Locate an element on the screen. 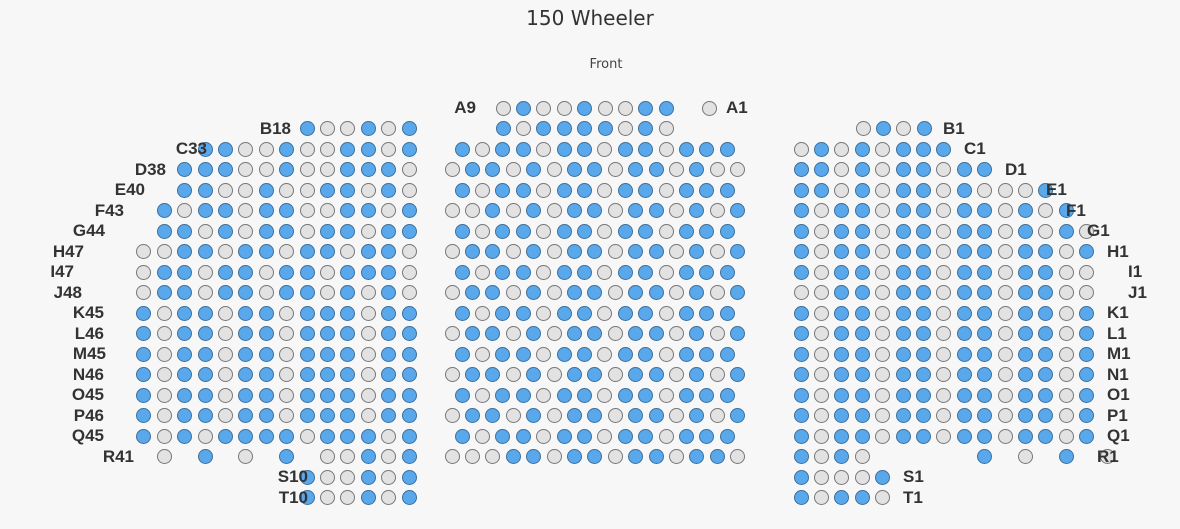 The width and height of the screenshot is (1180, 529). seat-left-I is located at coordinates (389, 272).